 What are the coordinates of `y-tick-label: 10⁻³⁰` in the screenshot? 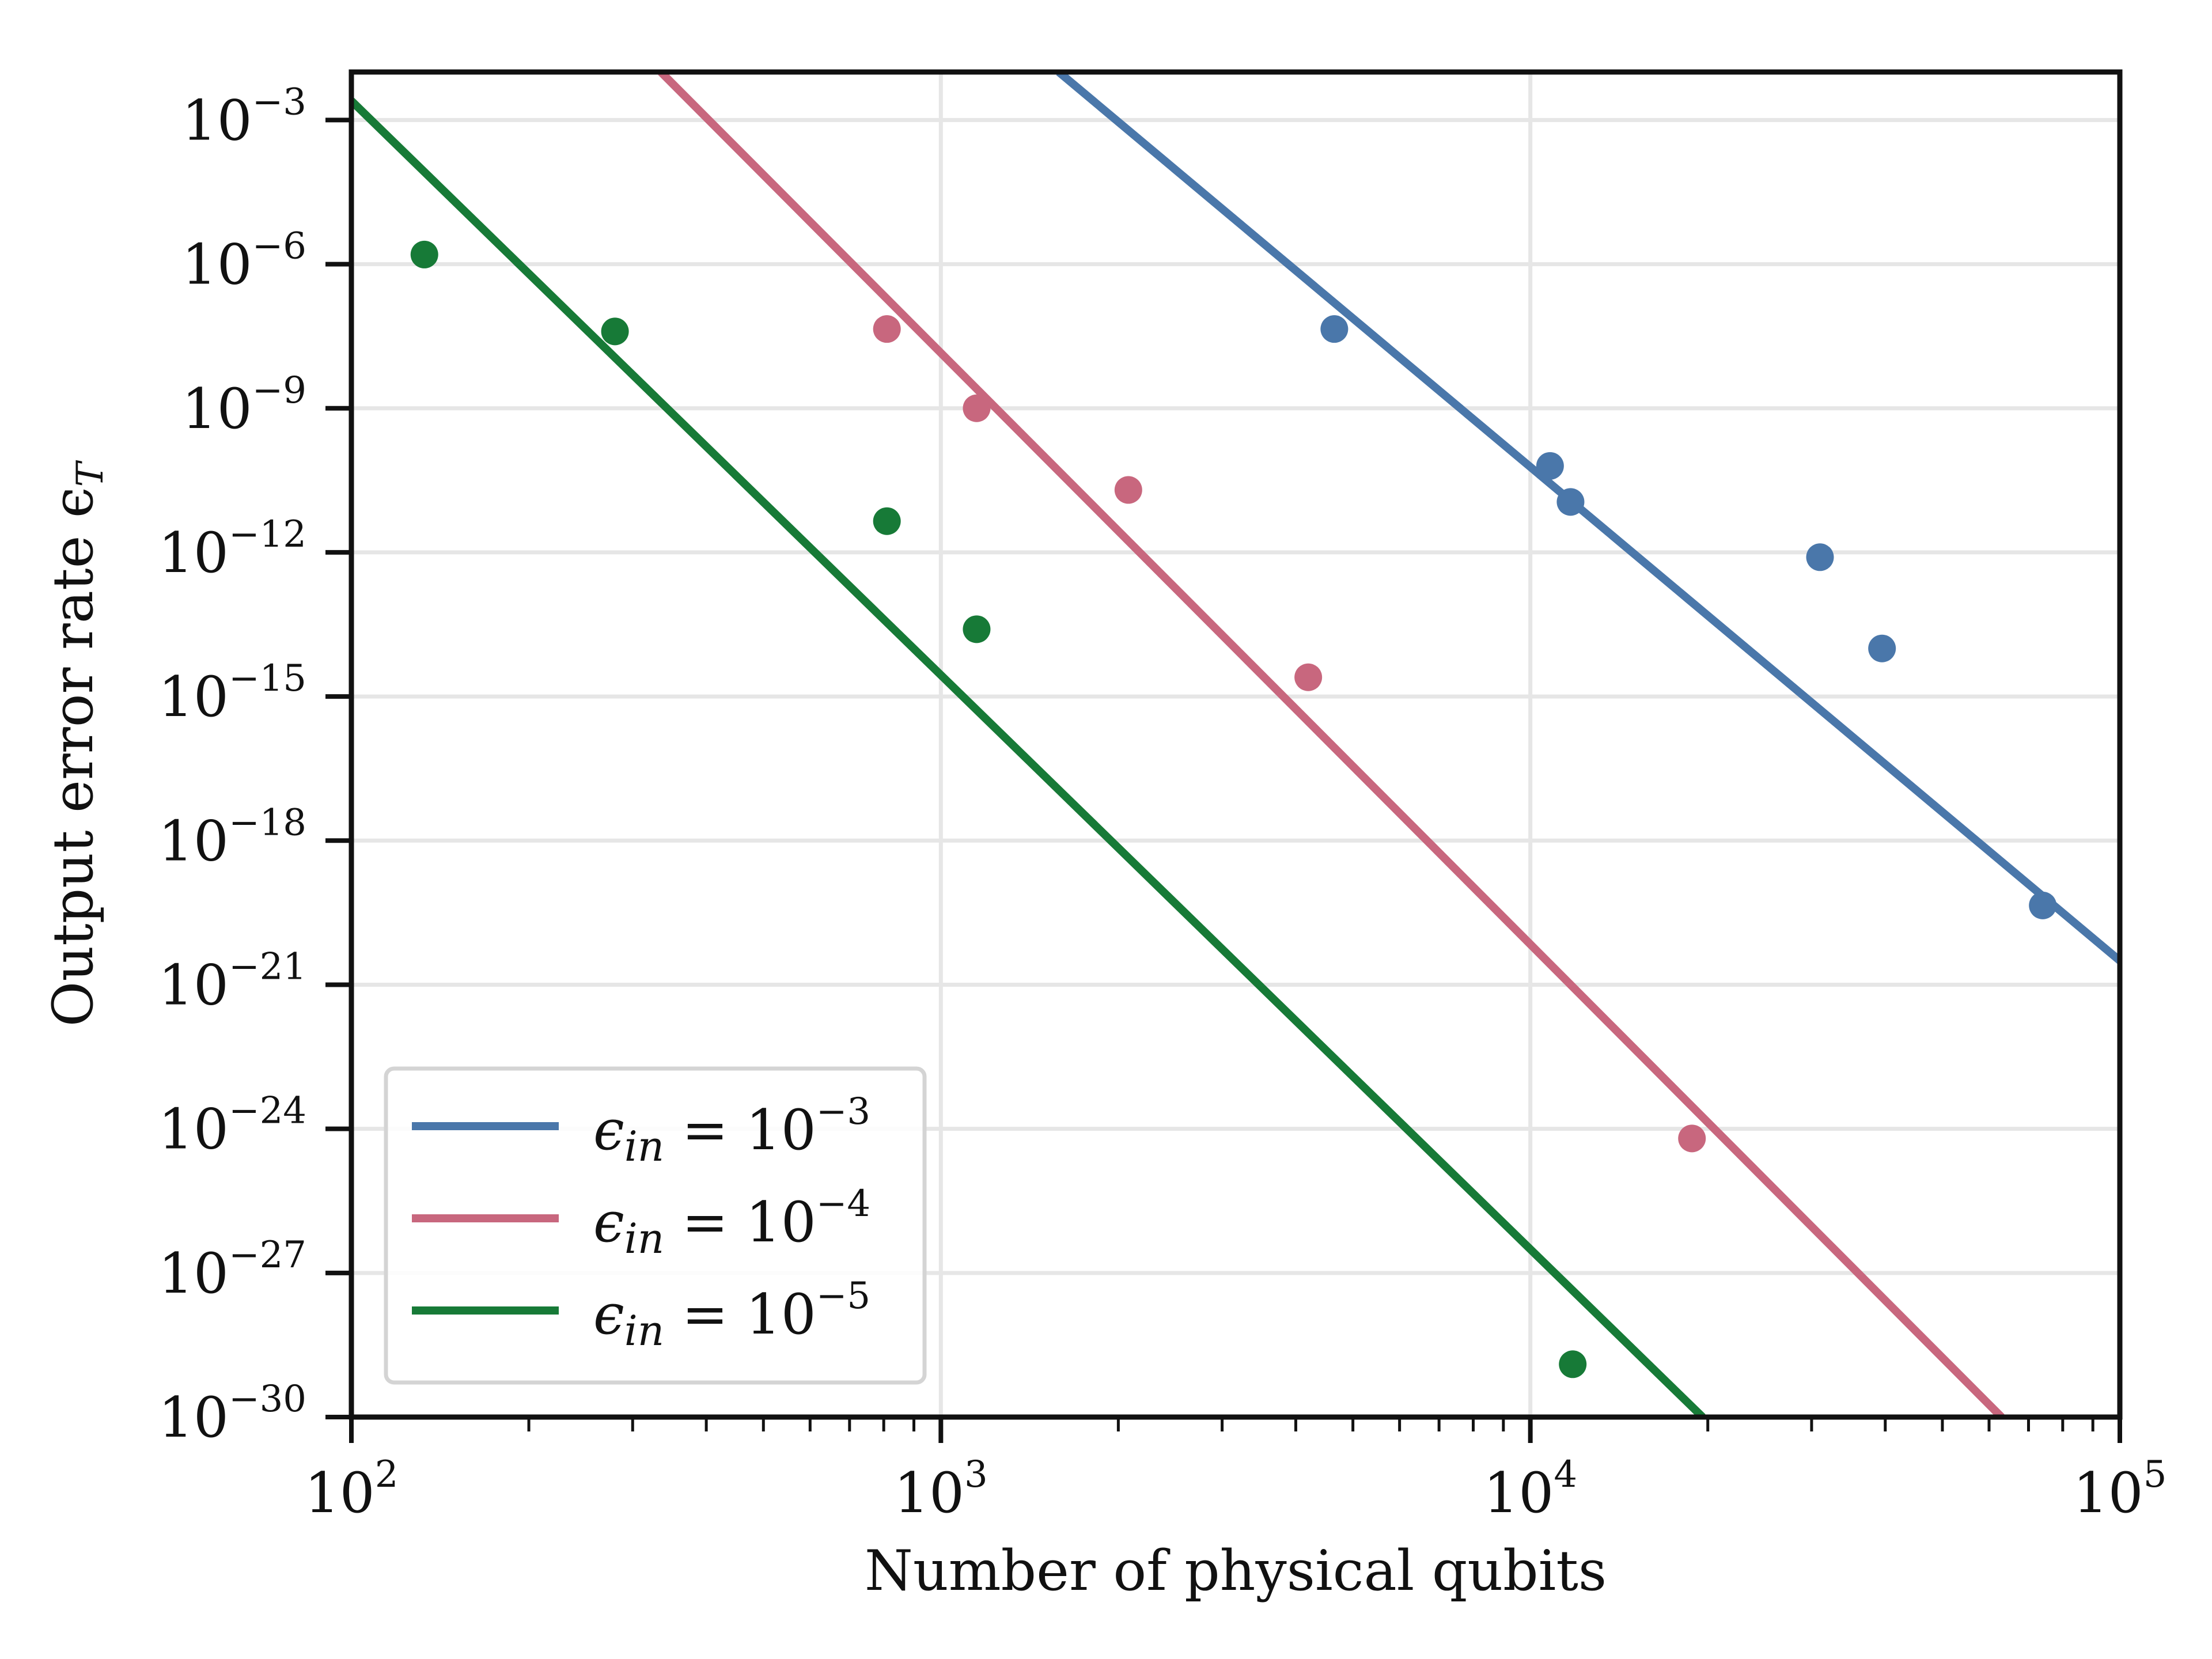 It's located at (232, 1414).